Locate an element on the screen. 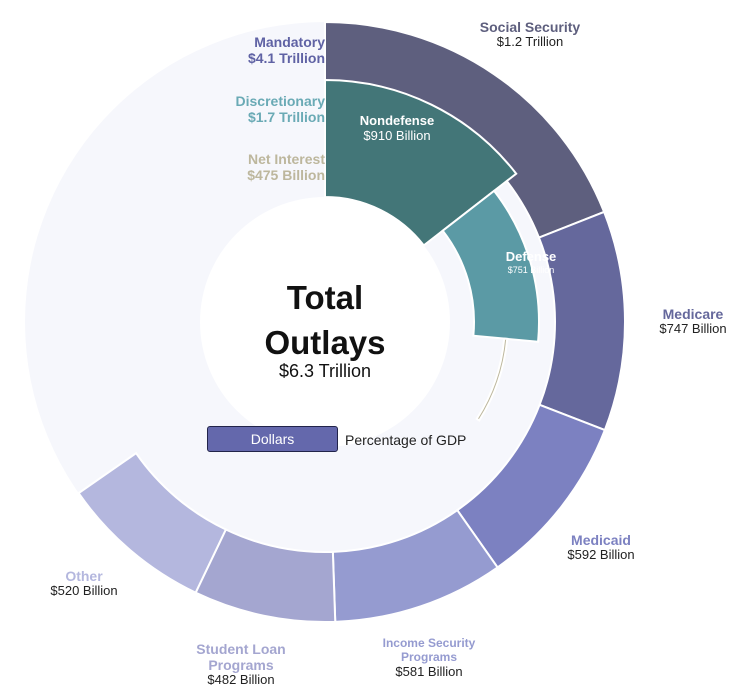 This screenshot has height=692, width=737. group-label-discretionary: Discretionary $1.7 Trillion is located at coordinates (280, 109).